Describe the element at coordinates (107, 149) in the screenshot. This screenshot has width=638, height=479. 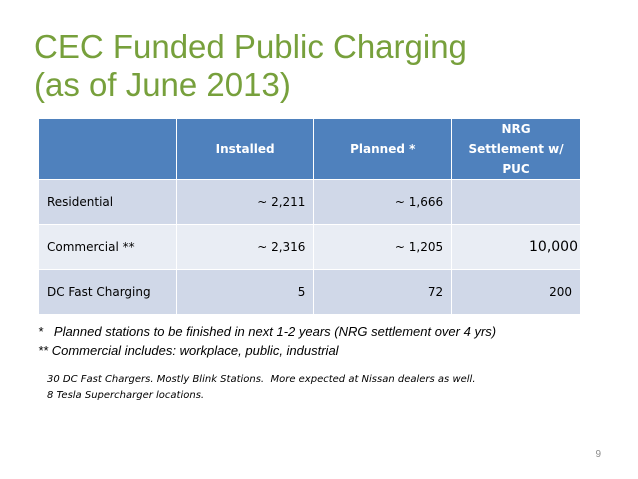
I see `header-empty` at that location.